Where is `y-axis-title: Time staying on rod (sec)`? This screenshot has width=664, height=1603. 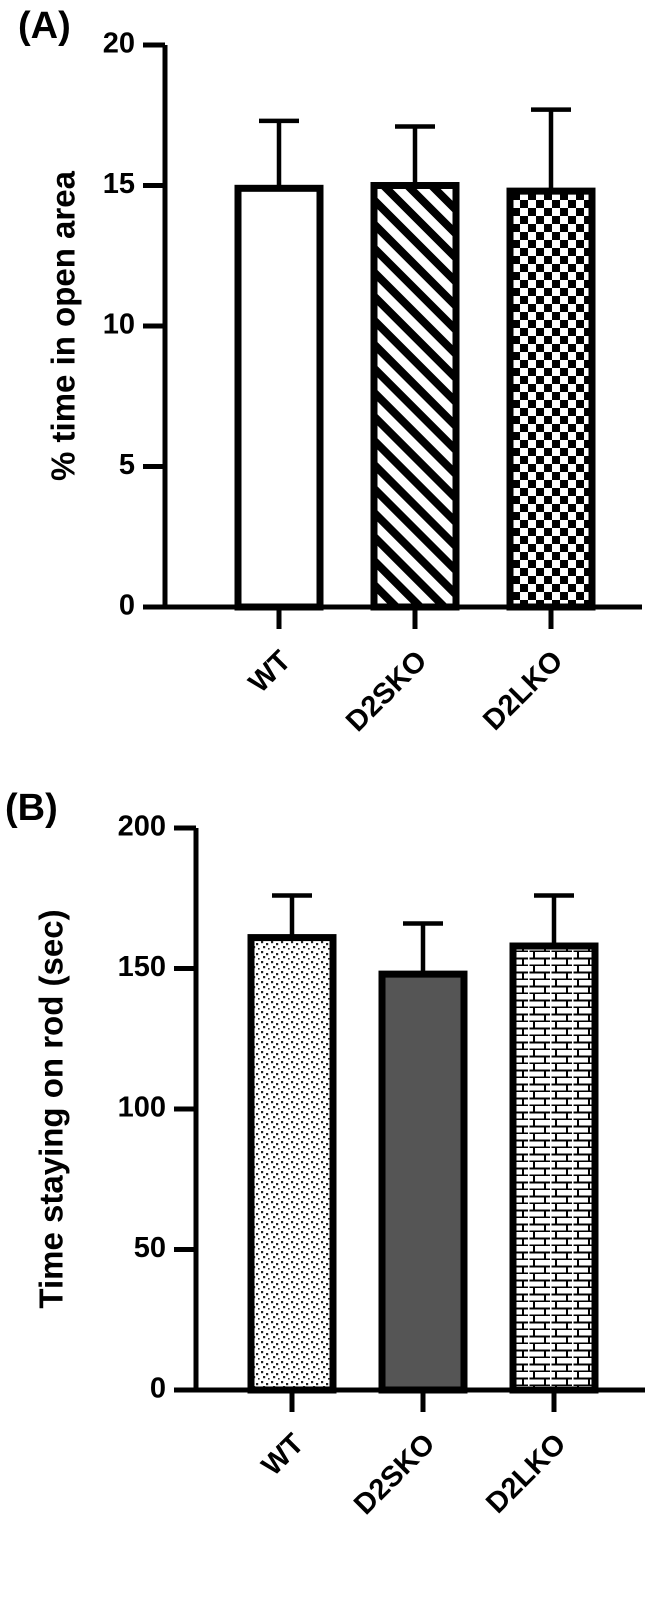
y-axis-title: Time staying on rod (sec) is located at coordinates (51, 1108).